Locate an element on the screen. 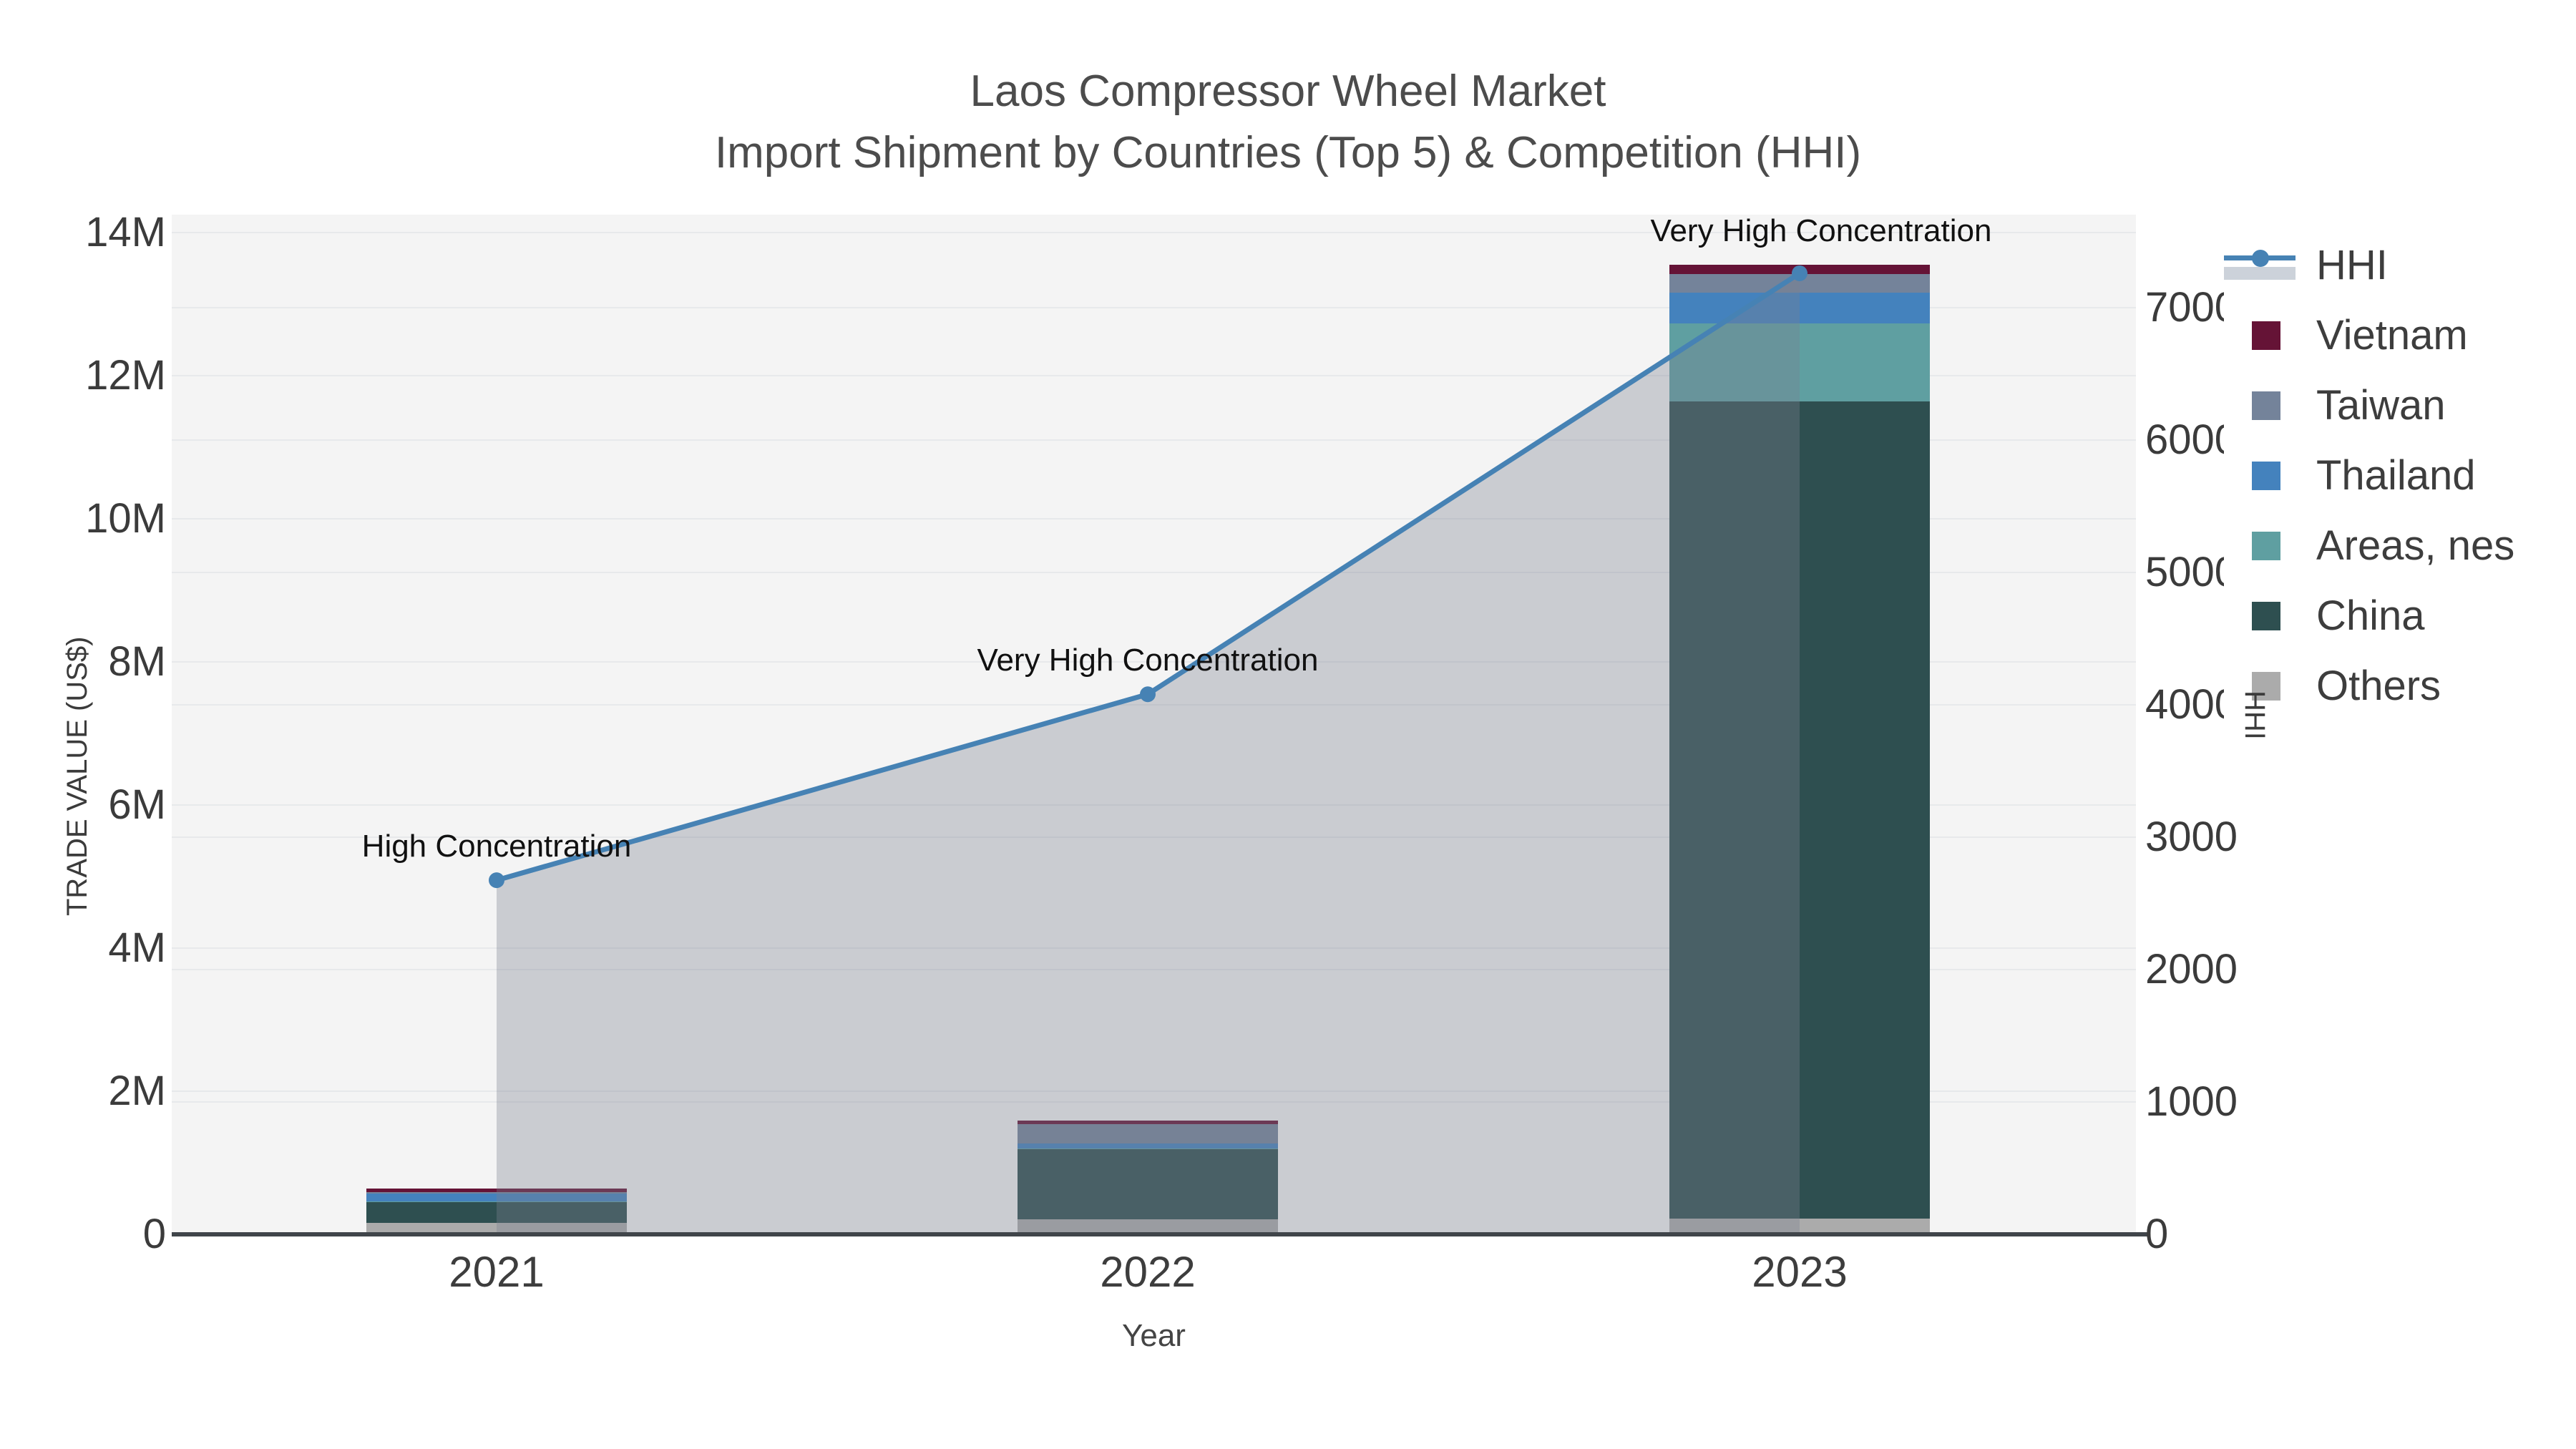  bar-segment-taiwan-2022 is located at coordinates (1148, 1133).